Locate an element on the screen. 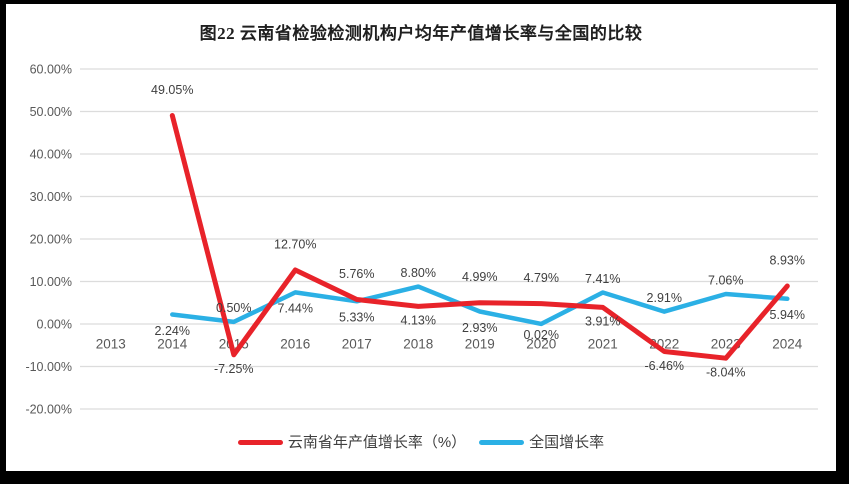  y-axis-tick-label: 50.00% is located at coordinates (51, 112).